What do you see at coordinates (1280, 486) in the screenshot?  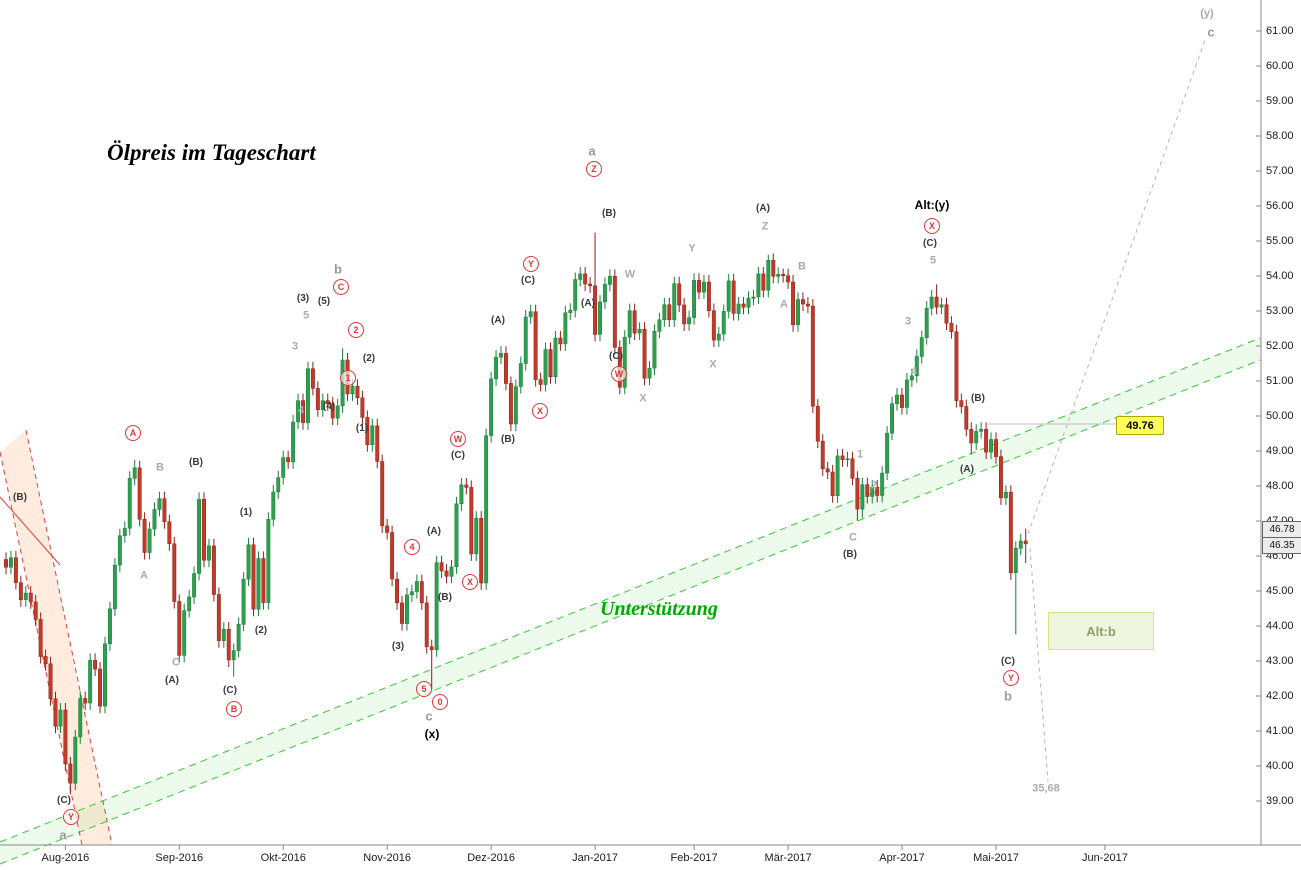 I see `y-axis-label: 48.00` at bounding box center [1280, 486].